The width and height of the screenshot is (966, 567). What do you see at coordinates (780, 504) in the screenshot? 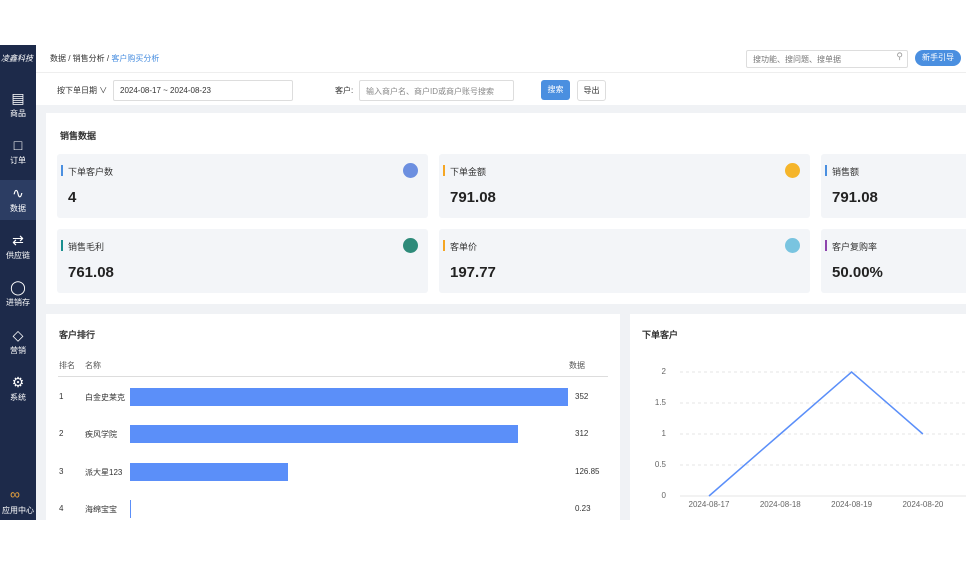
I see `x-tick-label: 2024-08-18` at bounding box center [780, 504].